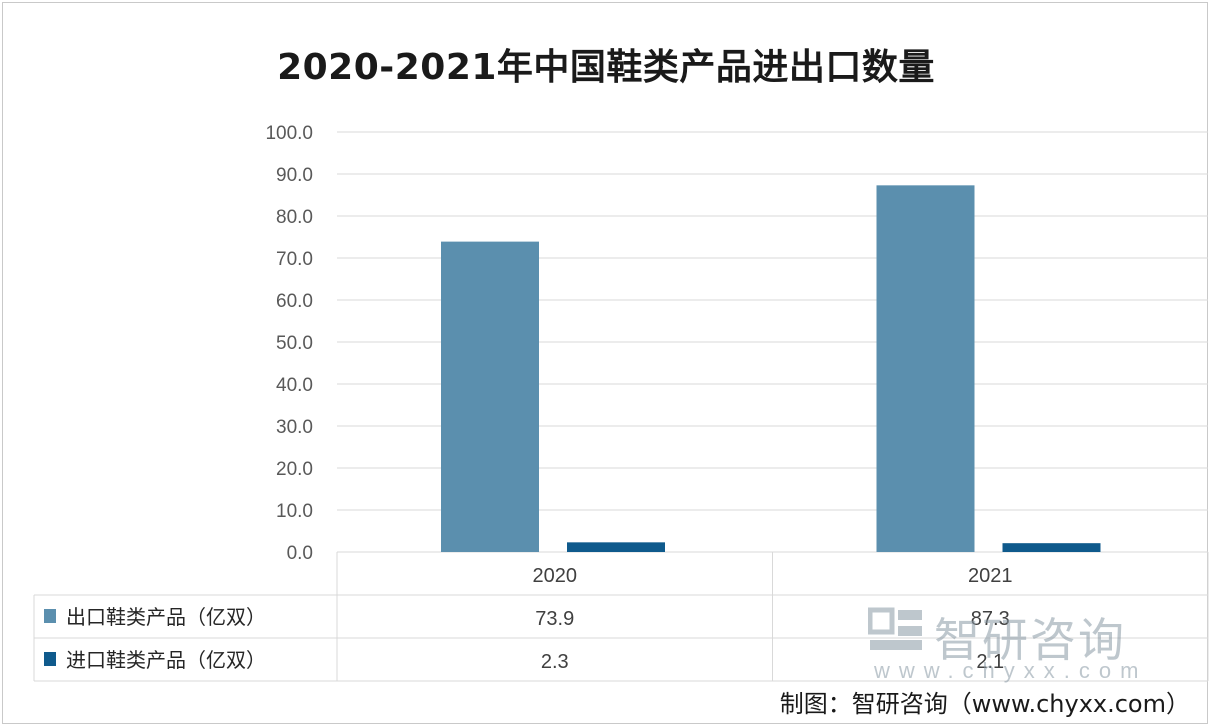 This screenshot has width=1212, height=728. I want to click on y-tick-label: 10.0, so click(294, 511).